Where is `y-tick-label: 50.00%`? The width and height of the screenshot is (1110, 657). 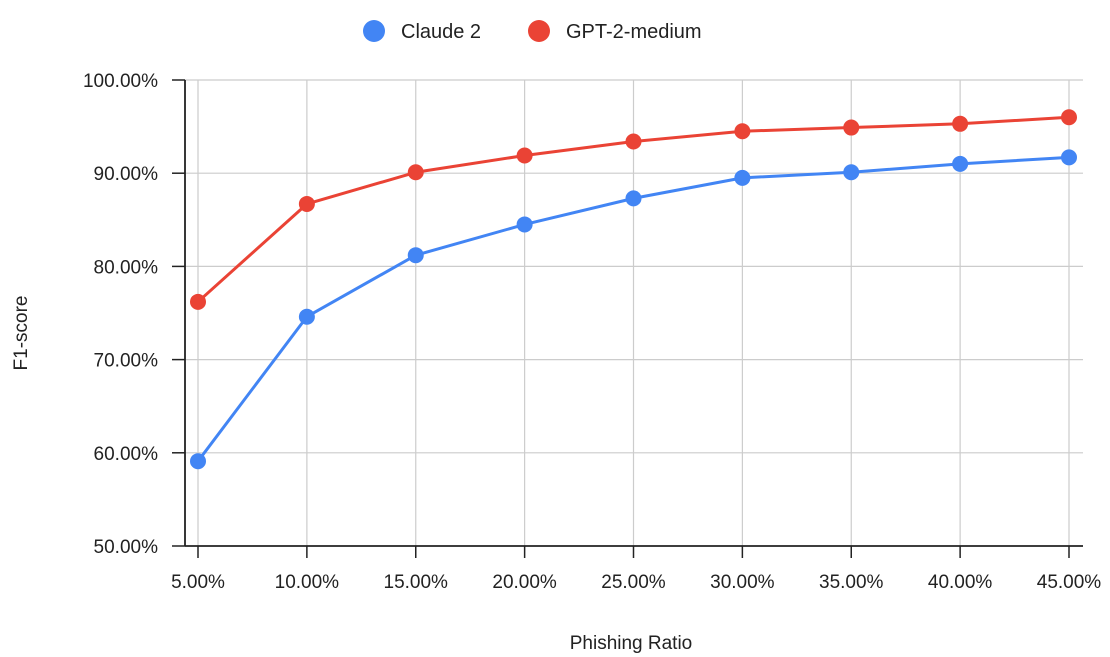 y-tick-label: 50.00% is located at coordinates (126, 547).